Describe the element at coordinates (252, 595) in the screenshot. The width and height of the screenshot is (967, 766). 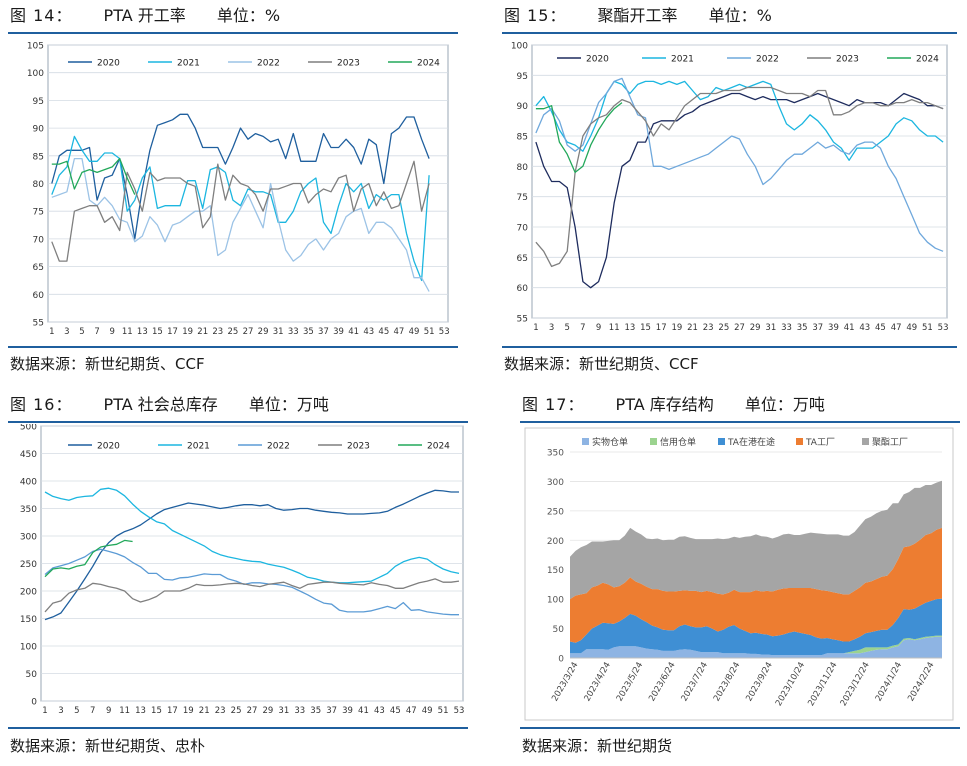
I see `series-line-2023` at that location.